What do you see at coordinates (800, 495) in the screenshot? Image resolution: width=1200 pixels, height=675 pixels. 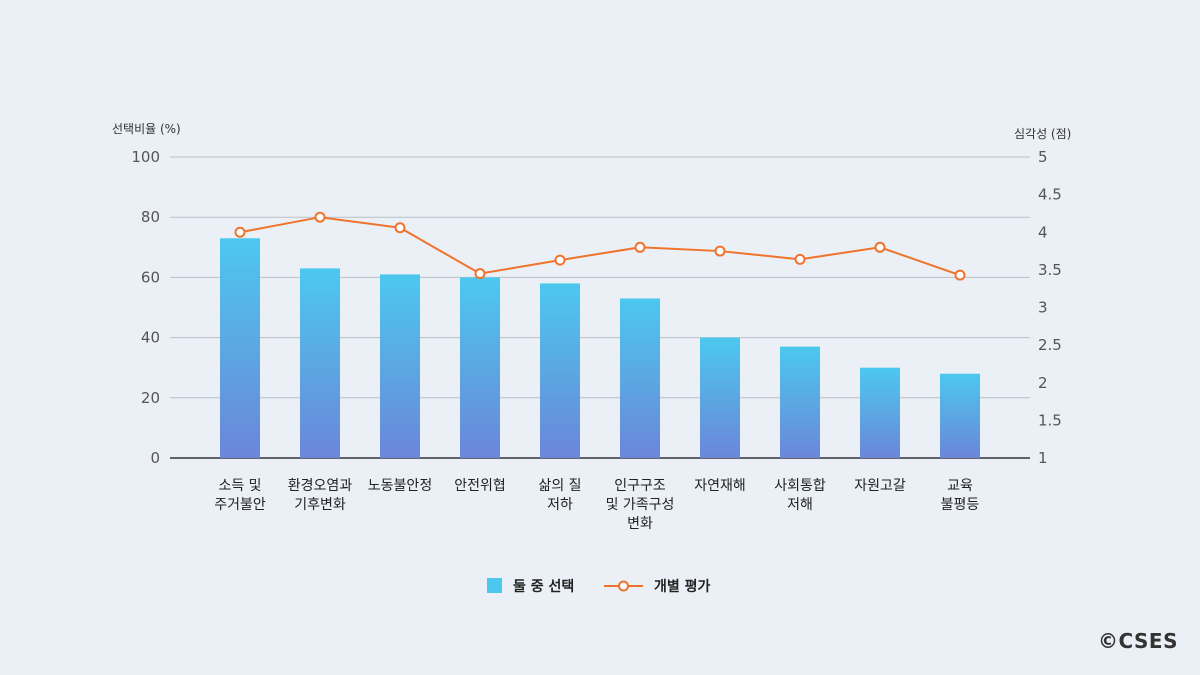 I see `x-category-label: 사회통합 저해` at bounding box center [800, 495].